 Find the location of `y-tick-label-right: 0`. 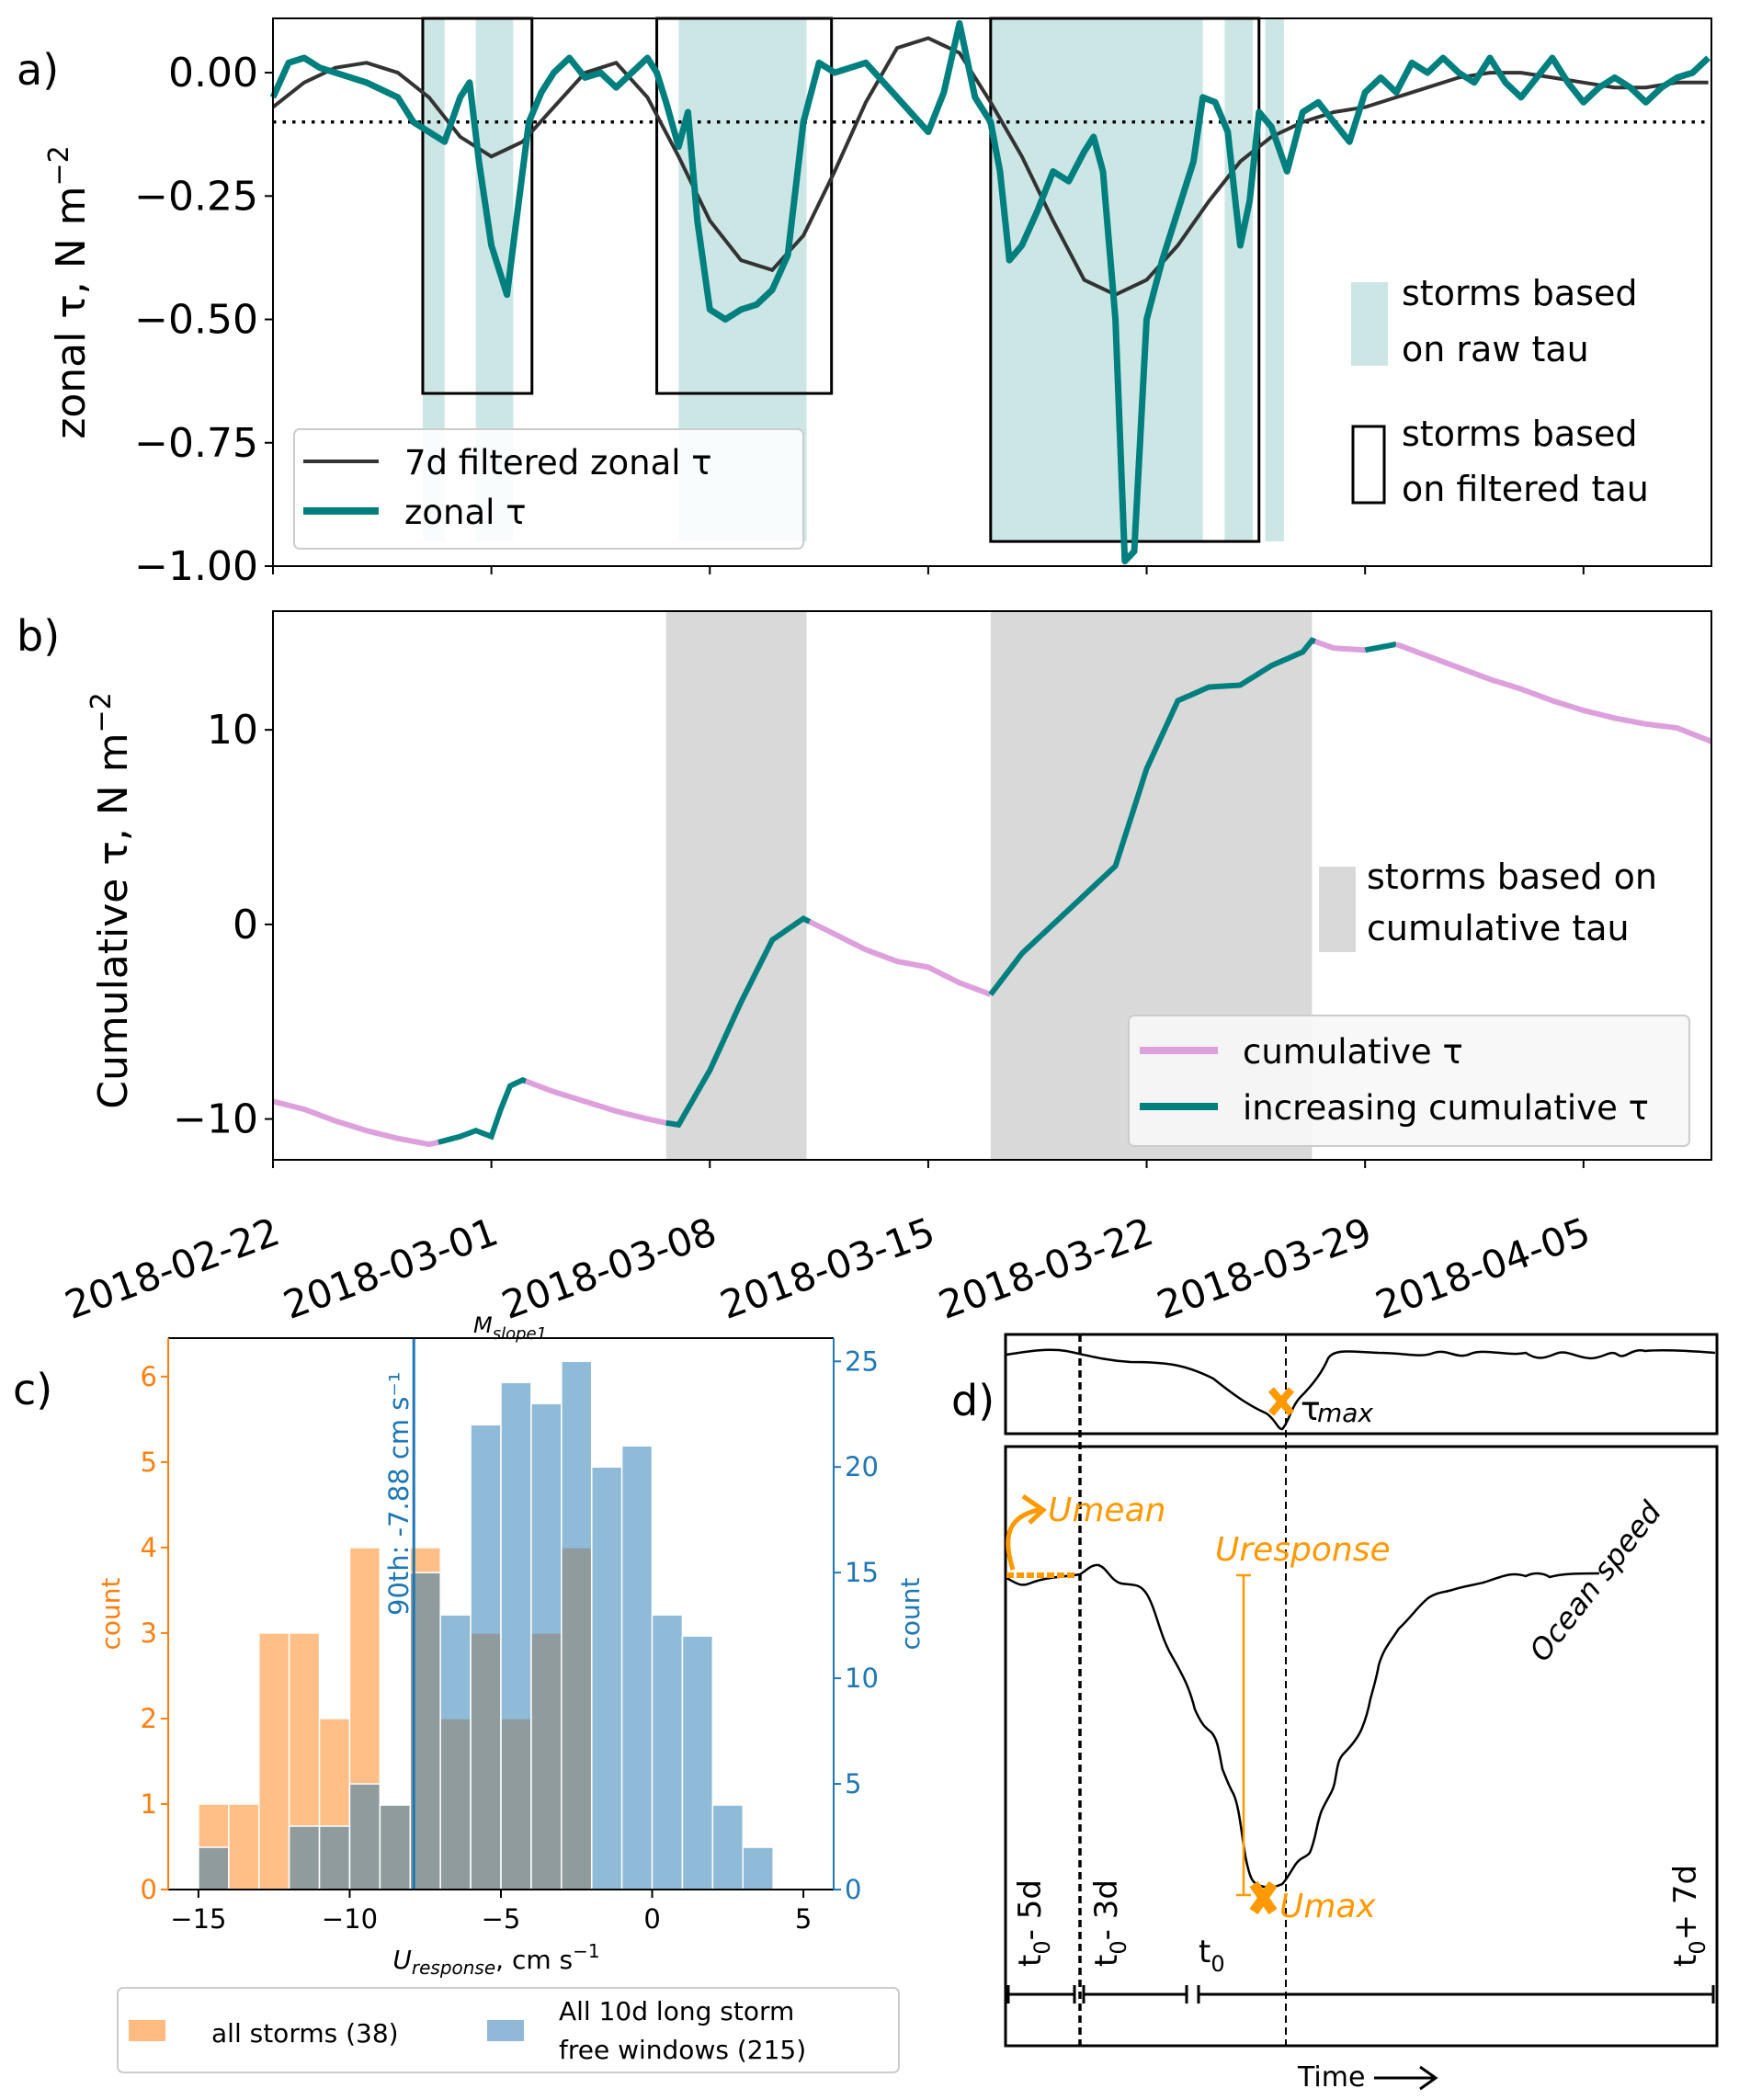

y-tick-label-right: 0 is located at coordinates (853, 1889).